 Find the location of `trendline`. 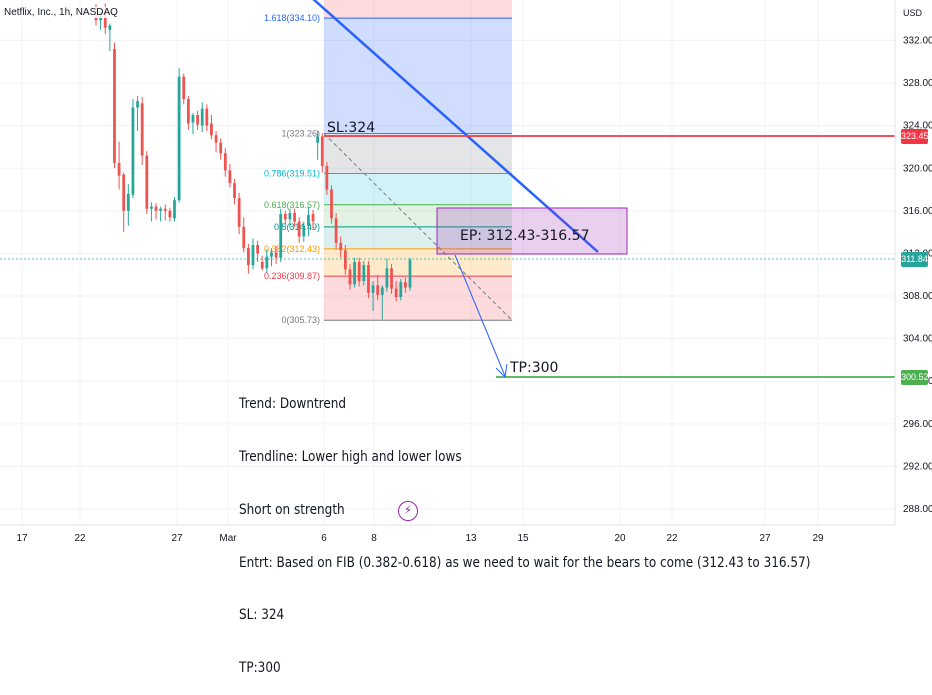

trendline is located at coordinates (455, 126).